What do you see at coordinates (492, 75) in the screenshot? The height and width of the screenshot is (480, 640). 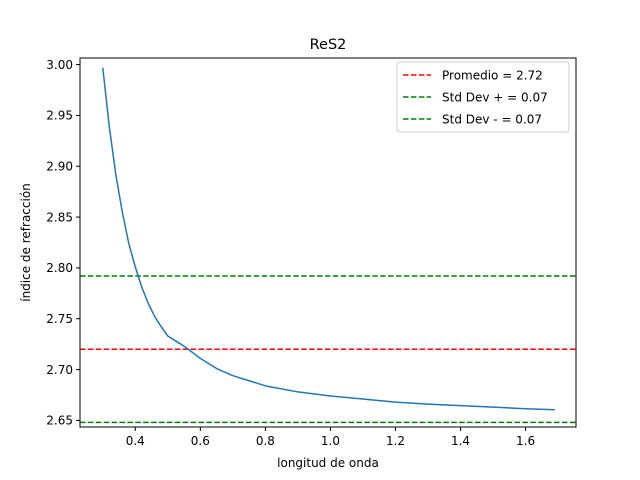 I see `legend-label-0: Promedio = 2.72` at bounding box center [492, 75].